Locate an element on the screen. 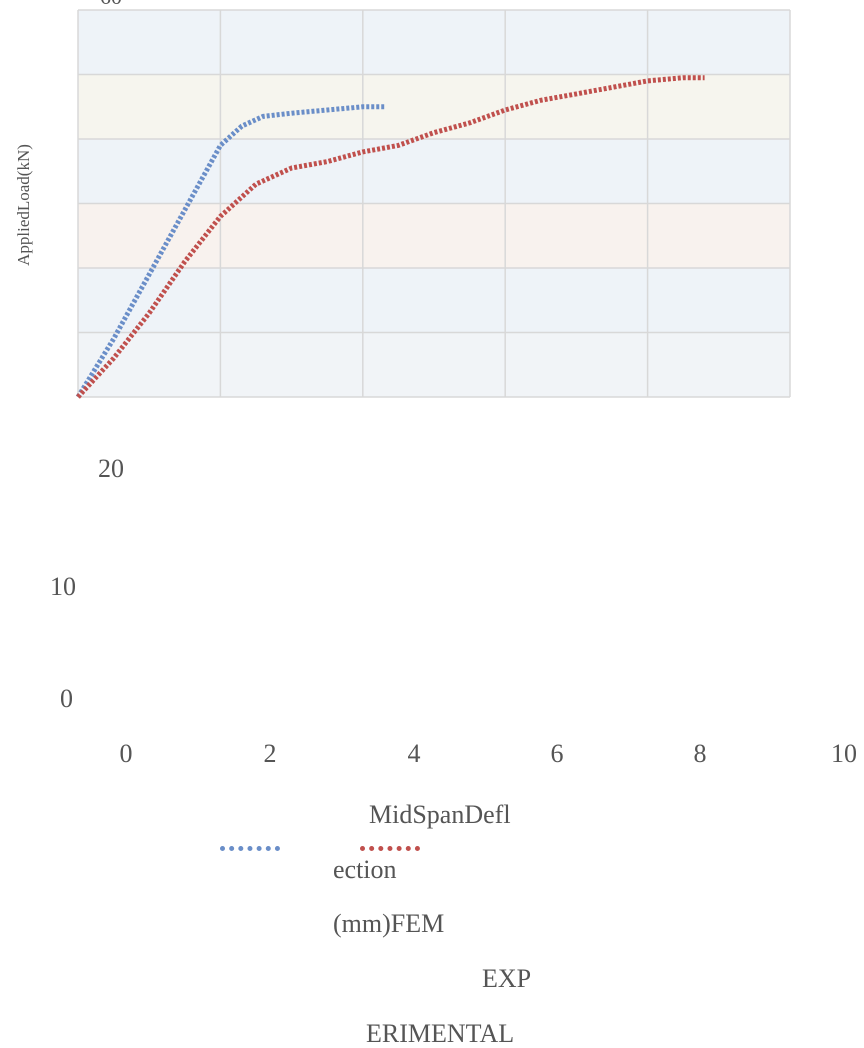 The width and height of the screenshot is (864, 1048). legend-swatch-fem is located at coordinates (250, 848).